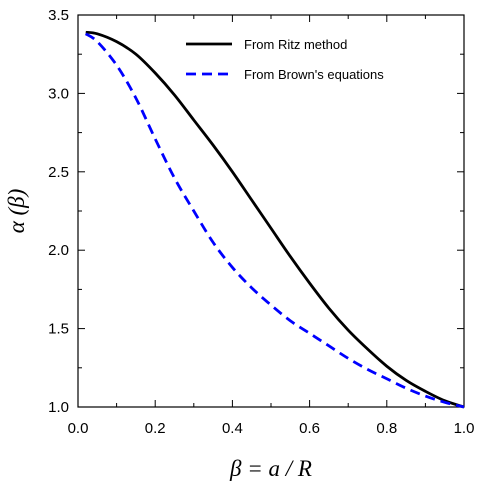  What do you see at coordinates (386, 428) in the screenshot?
I see `x-tick-label: 0.8` at bounding box center [386, 428].